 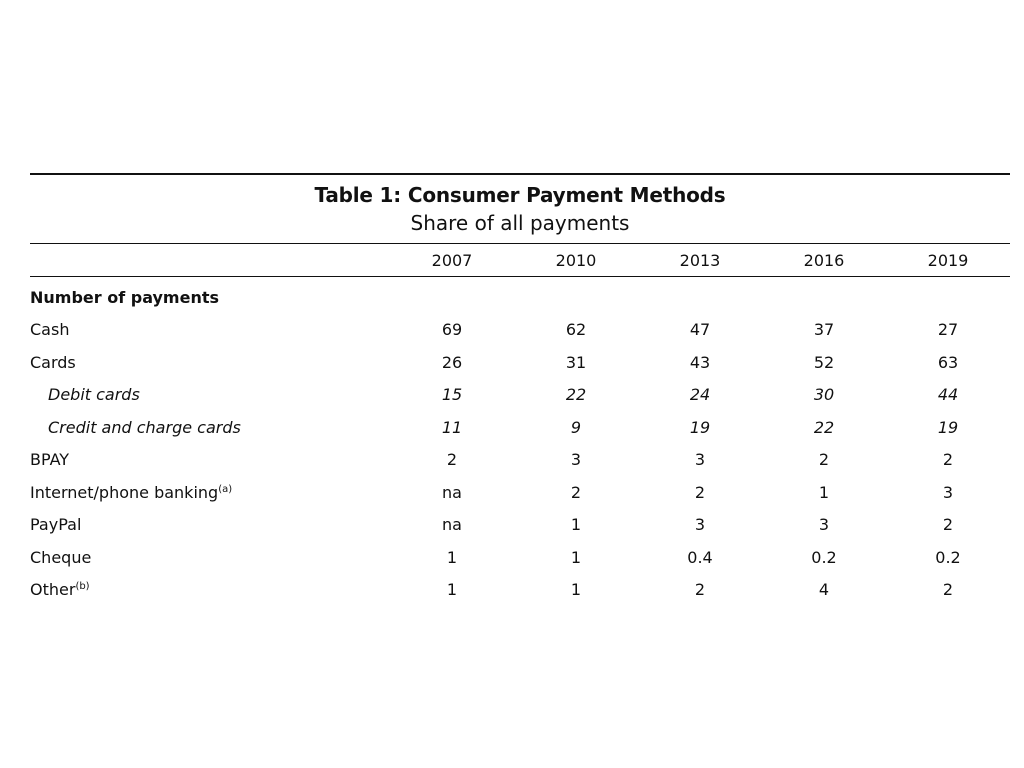 What do you see at coordinates (948, 260) in the screenshot?
I see `year-header: 2019` at bounding box center [948, 260].